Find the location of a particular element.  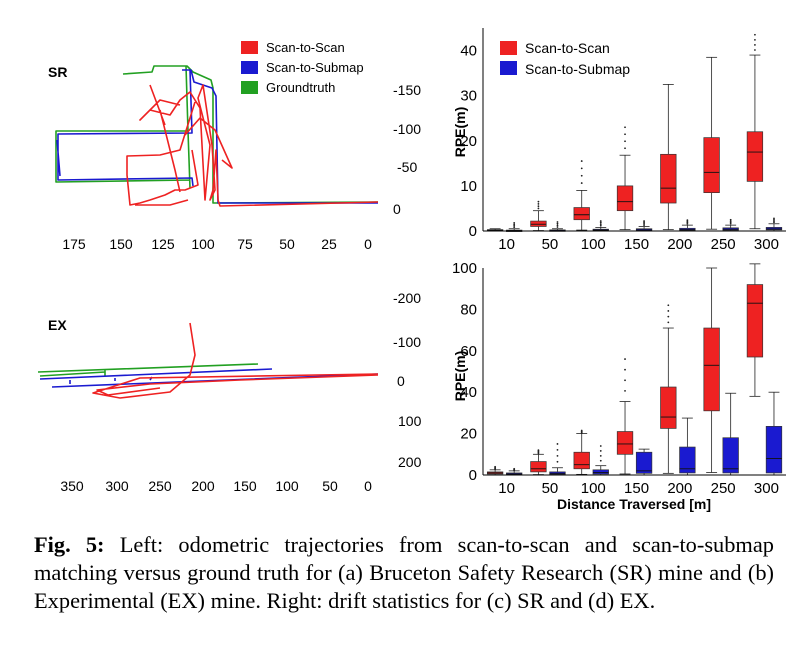

ex-rpe-x-tick: 150 is located at coordinates (636, 488).